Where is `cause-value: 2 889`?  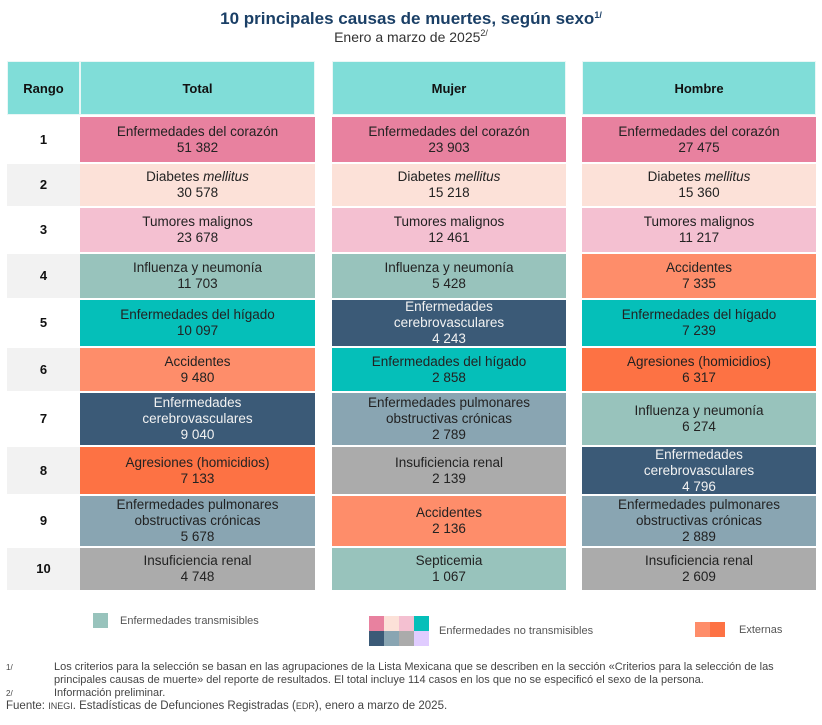
cause-value: 2 889 is located at coordinates (699, 536).